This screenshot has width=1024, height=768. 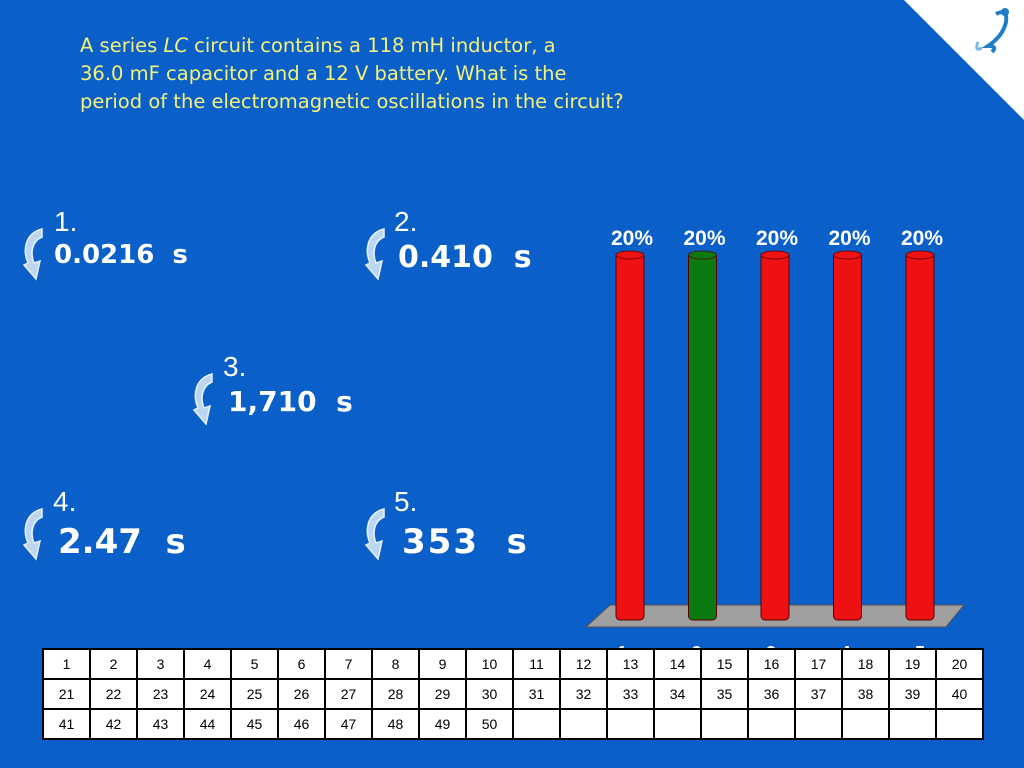 I want to click on question-line-1a: A series, so click(x=122, y=45).